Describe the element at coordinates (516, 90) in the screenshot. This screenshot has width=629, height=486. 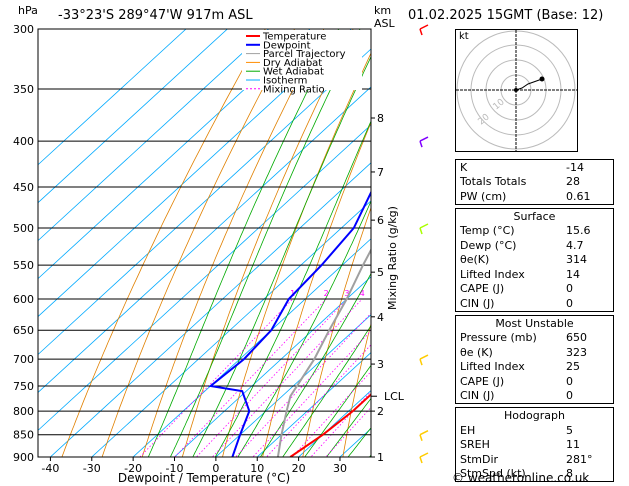
I see `hodograph-plot: 10 20` at that location.